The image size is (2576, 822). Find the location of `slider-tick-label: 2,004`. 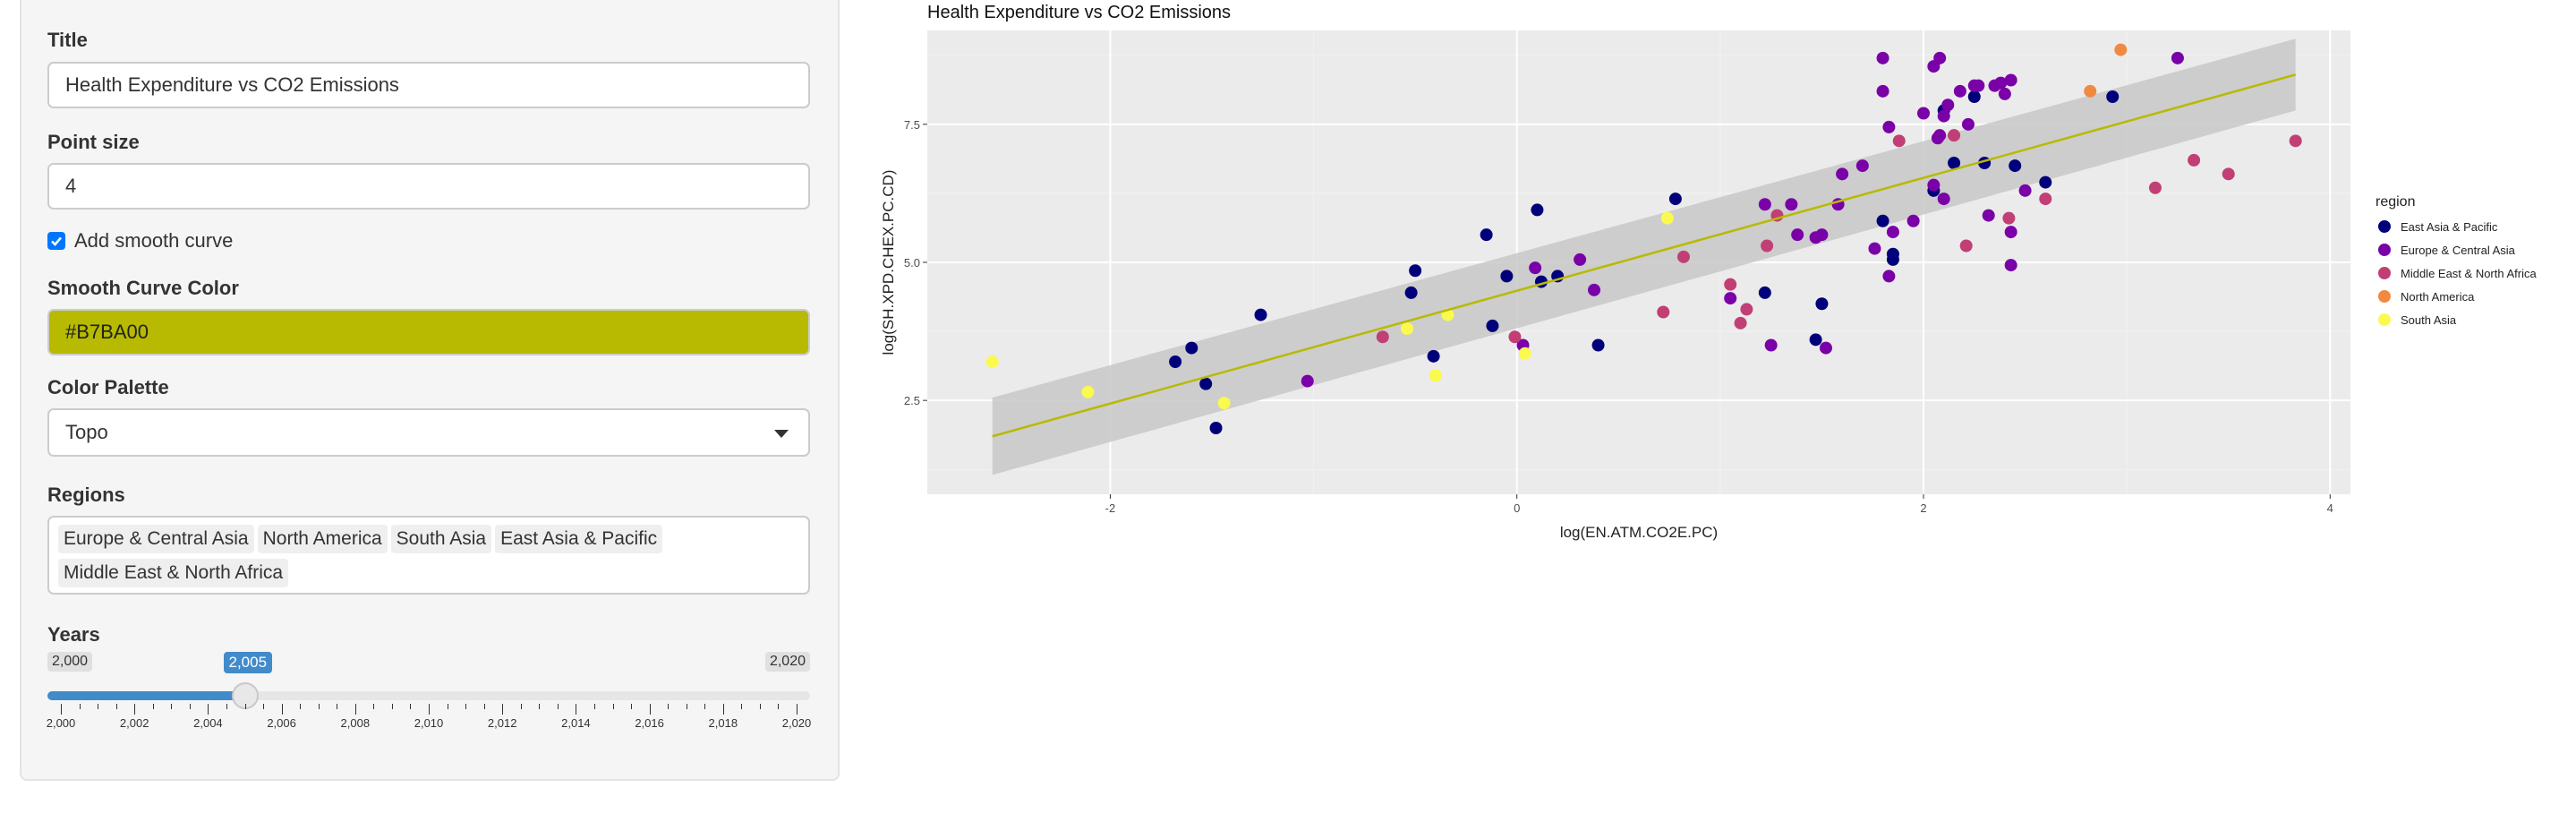

slider-tick-label: 2,004 is located at coordinates (208, 723).